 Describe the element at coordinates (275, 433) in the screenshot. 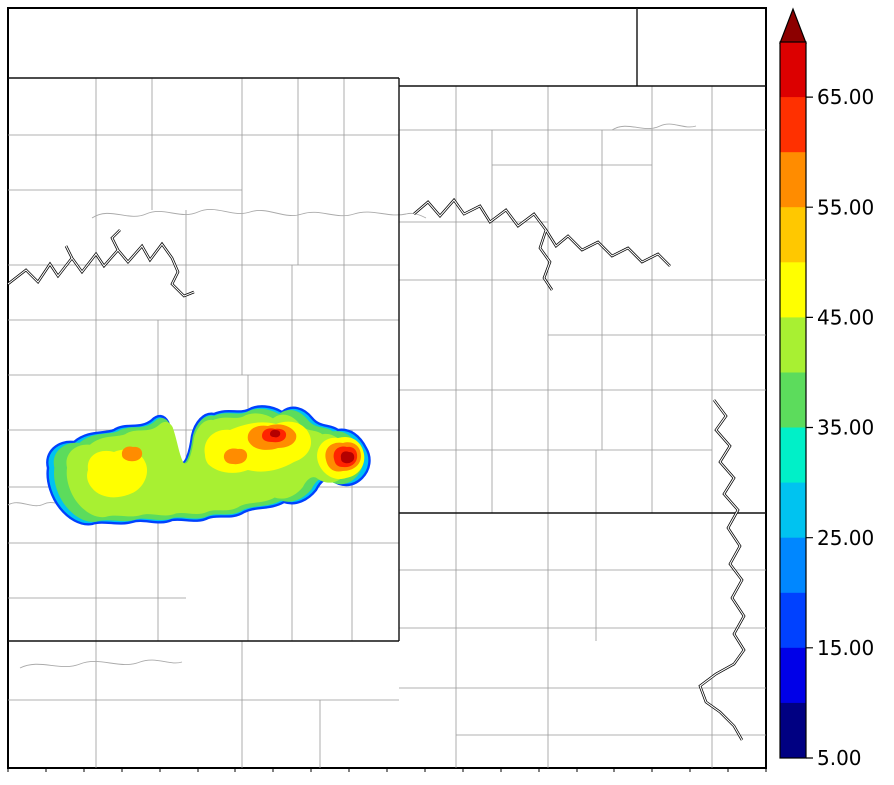

I see `echo-darkred-central-core` at that location.